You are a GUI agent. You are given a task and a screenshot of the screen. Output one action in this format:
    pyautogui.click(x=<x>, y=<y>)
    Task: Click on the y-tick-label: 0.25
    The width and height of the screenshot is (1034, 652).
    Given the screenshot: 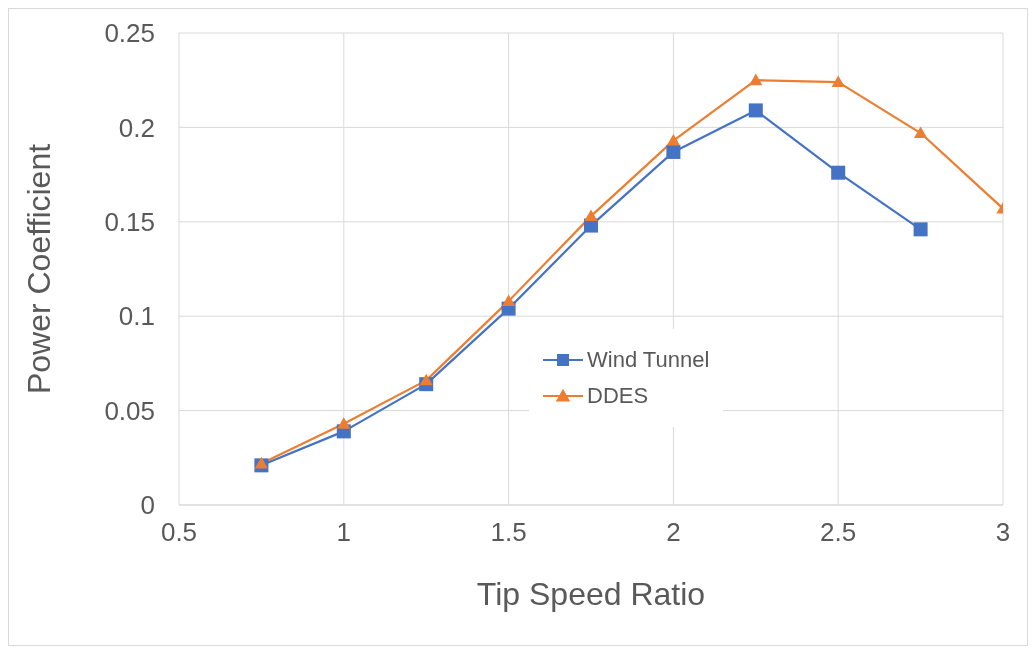 What is the action you would take?
    pyautogui.click(x=129, y=33)
    